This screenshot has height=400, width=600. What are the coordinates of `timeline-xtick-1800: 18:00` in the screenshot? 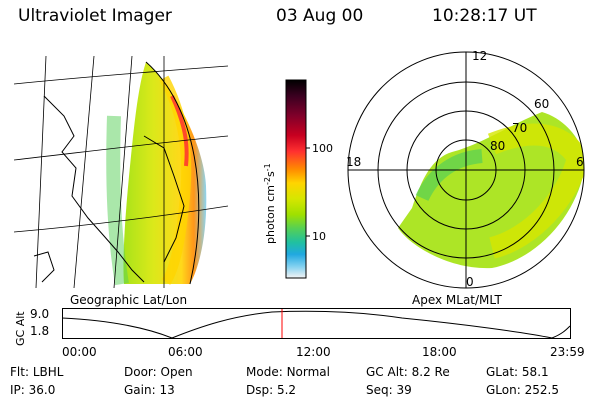 It's located at (439, 352).